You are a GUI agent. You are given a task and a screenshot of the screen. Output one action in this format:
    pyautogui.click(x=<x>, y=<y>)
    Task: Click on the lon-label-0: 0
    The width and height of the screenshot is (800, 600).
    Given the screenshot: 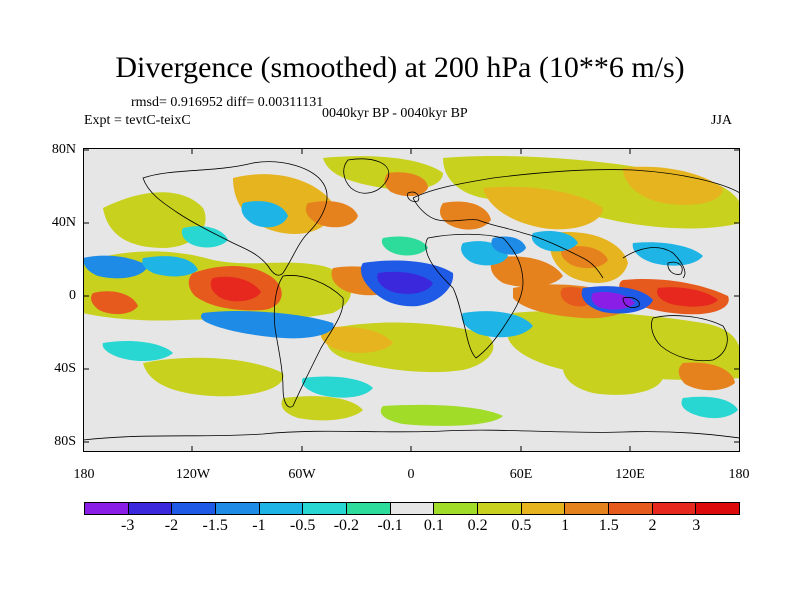 What is the action you would take?
    pyautogui.click(x=411, y=474)
    